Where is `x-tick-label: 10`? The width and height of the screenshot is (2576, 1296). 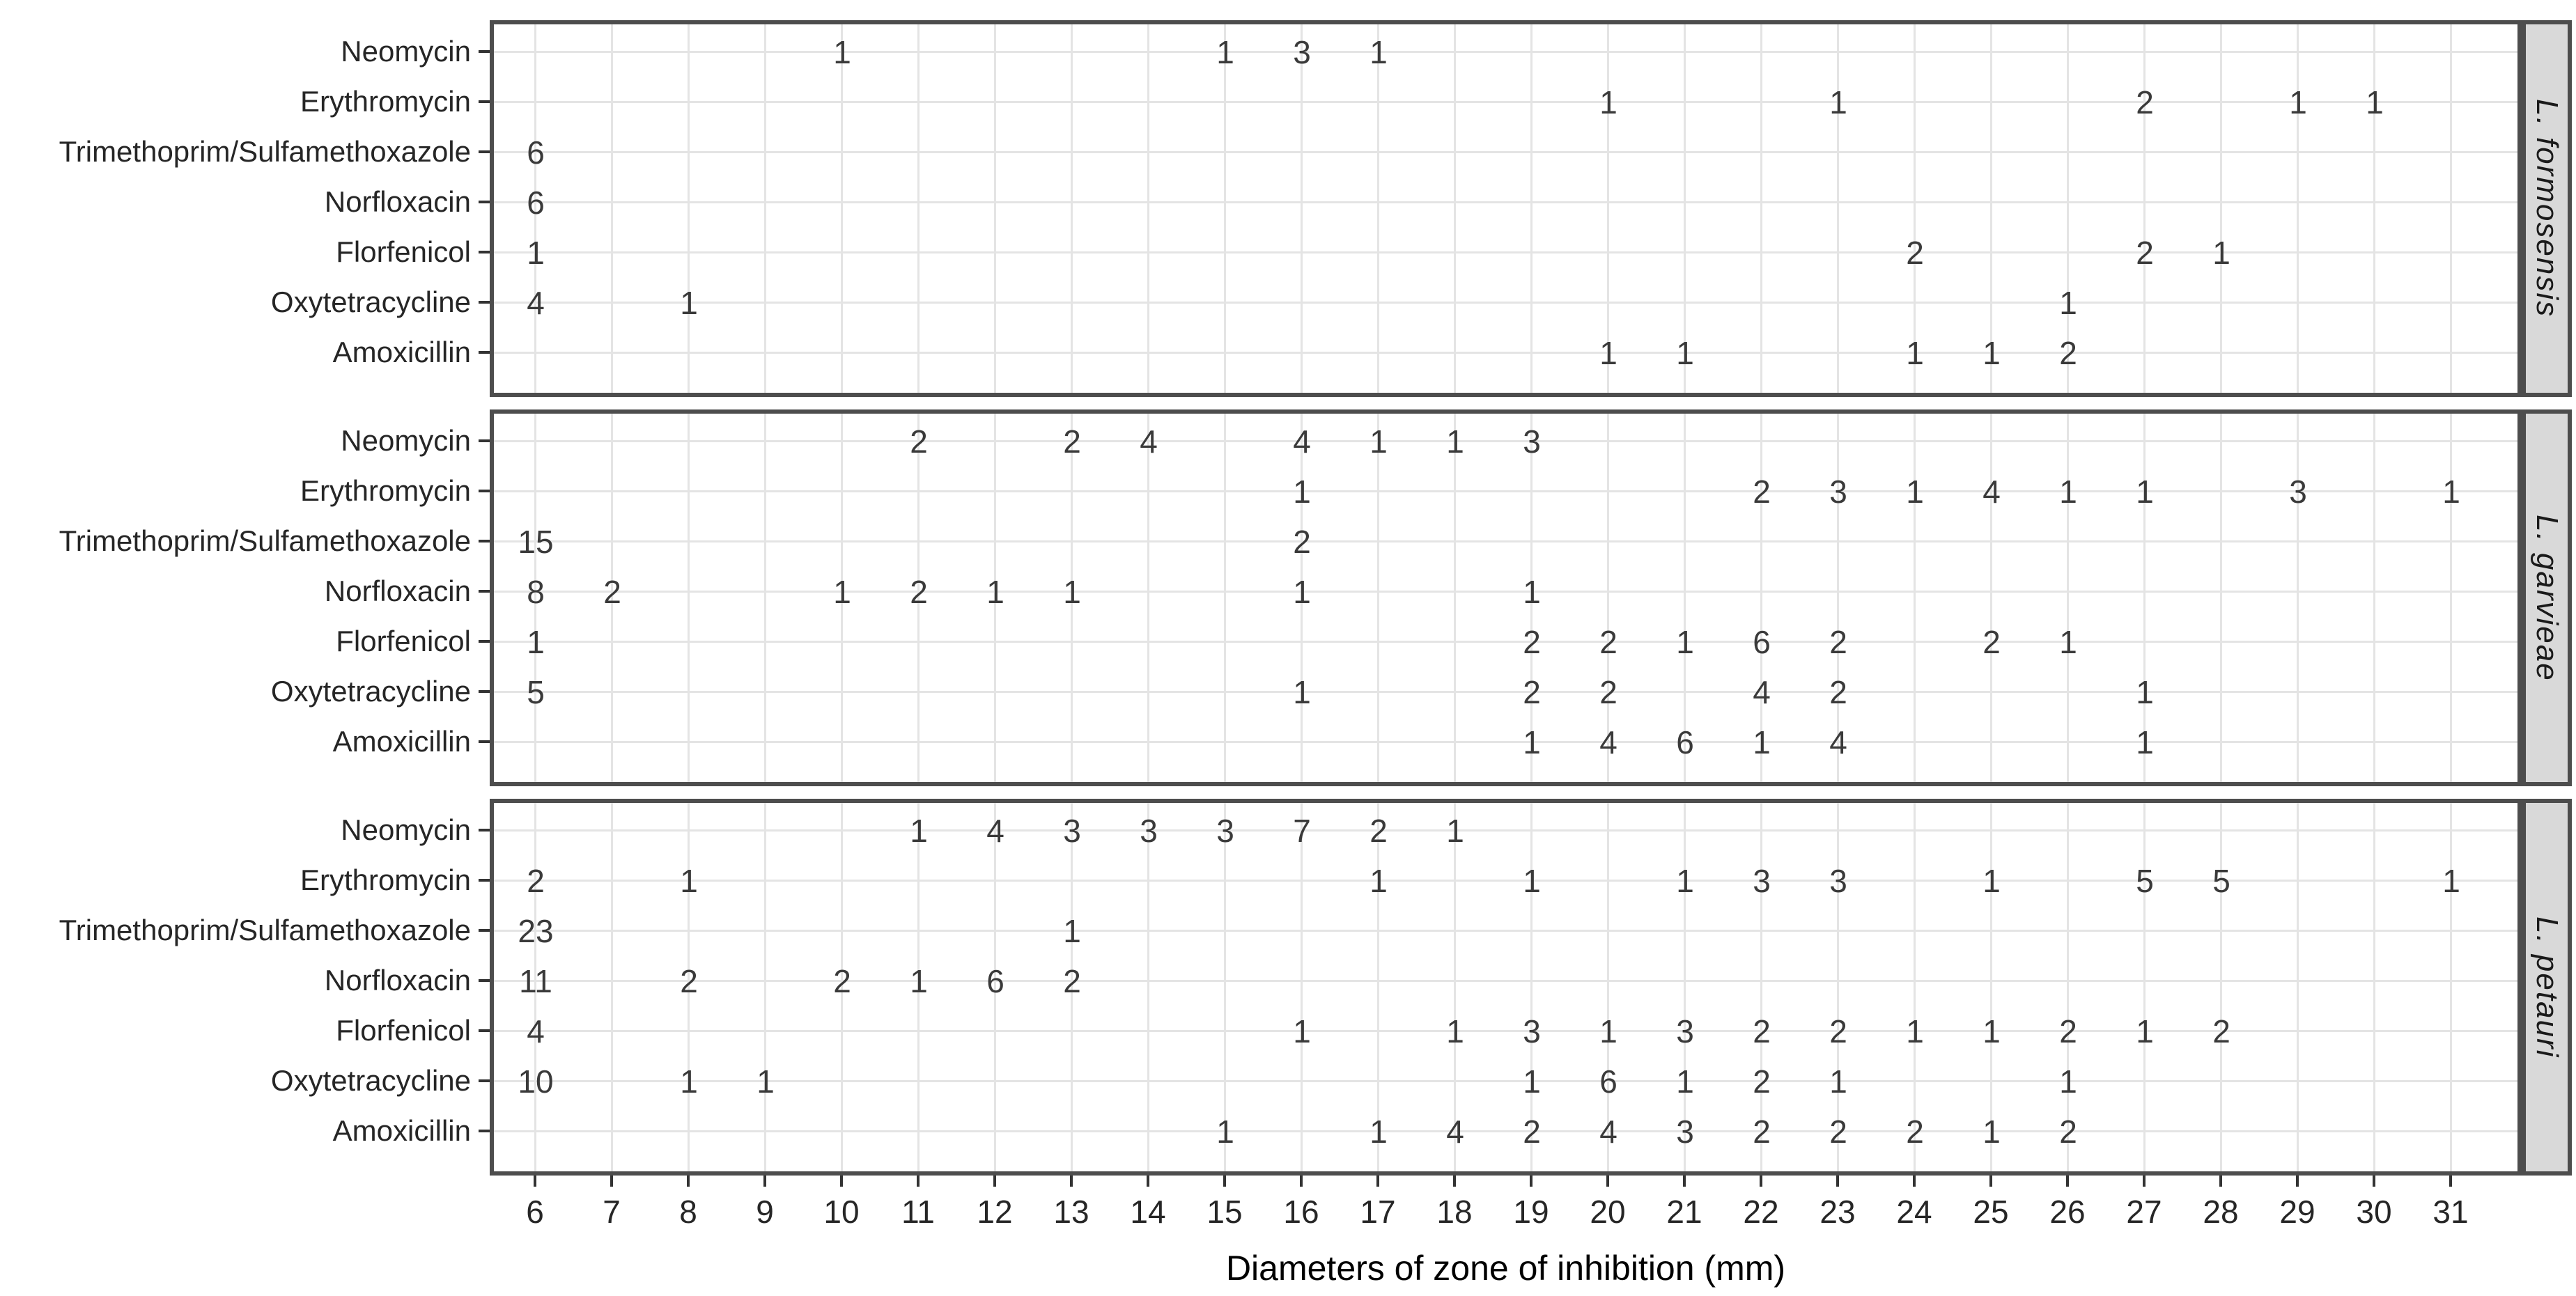 x-tick-label: 10 is located at coordinates (841, 1212).